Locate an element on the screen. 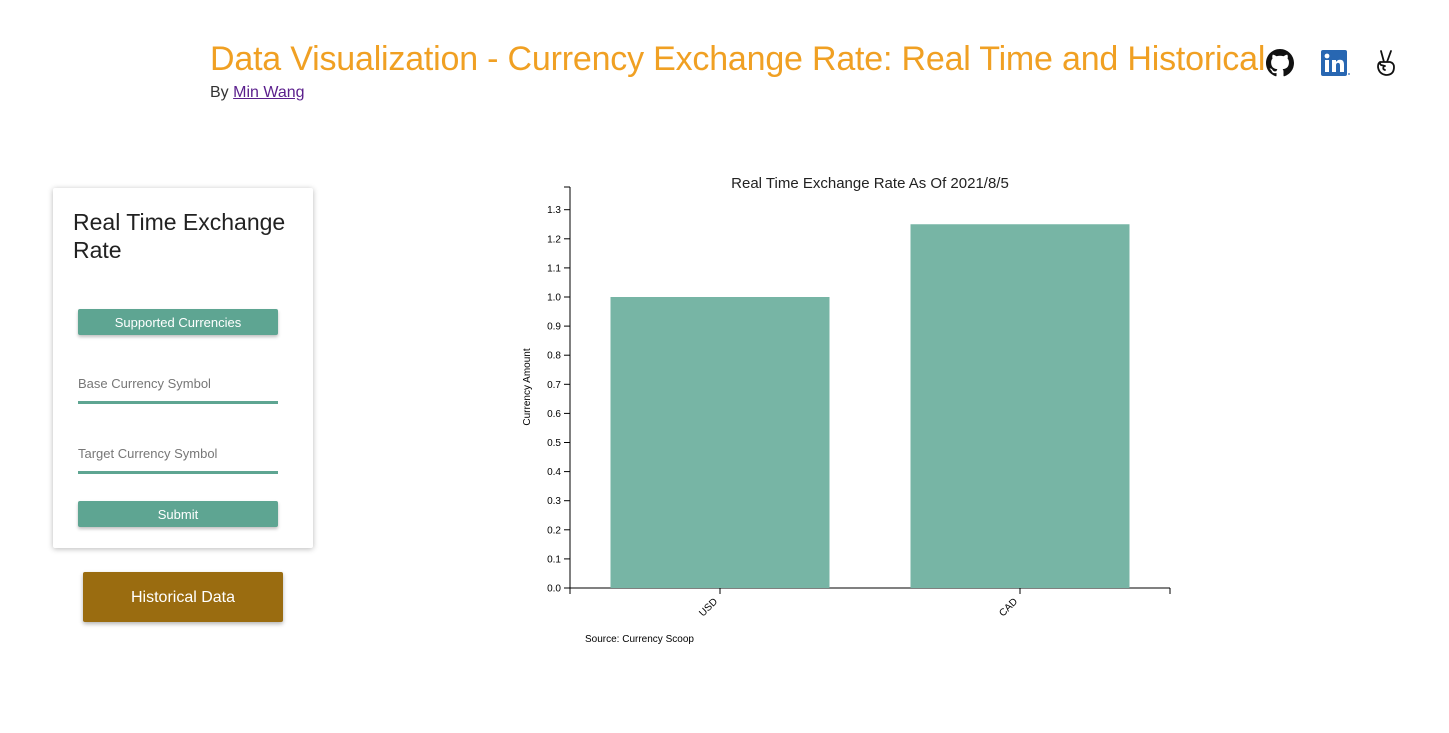 The image size is (1449, 733). y-tick-label: 0.8 is located at coordinates (554, 356).